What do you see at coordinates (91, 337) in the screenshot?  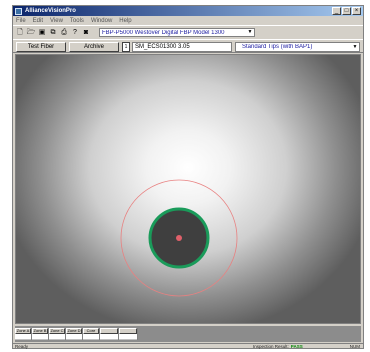 I see `core-cell` at bounding box center [91, 337].